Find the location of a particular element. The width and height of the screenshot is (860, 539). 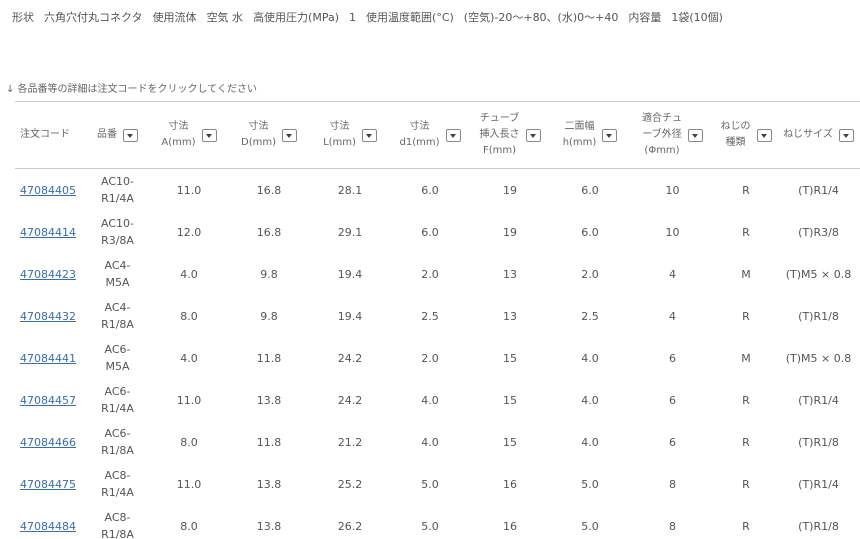

table-cell: 19 is located at coordinates (510, 190).